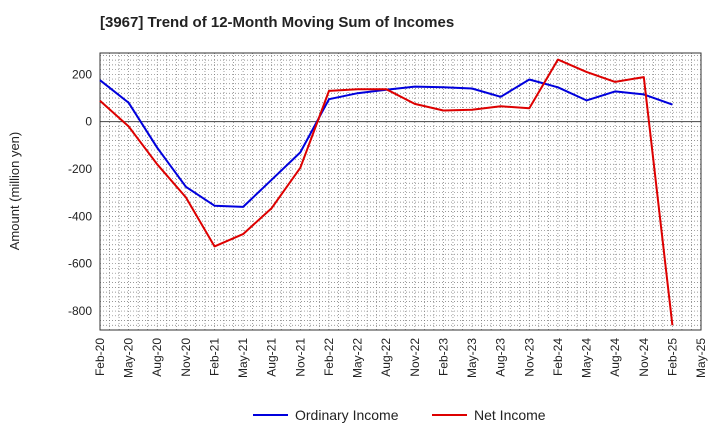  What do you see at coordinates (80, 192) in the screenshot?
I see `y-tick-labels: 200 0 -200 -400 -600 -800` at bounding box center [80, 192].